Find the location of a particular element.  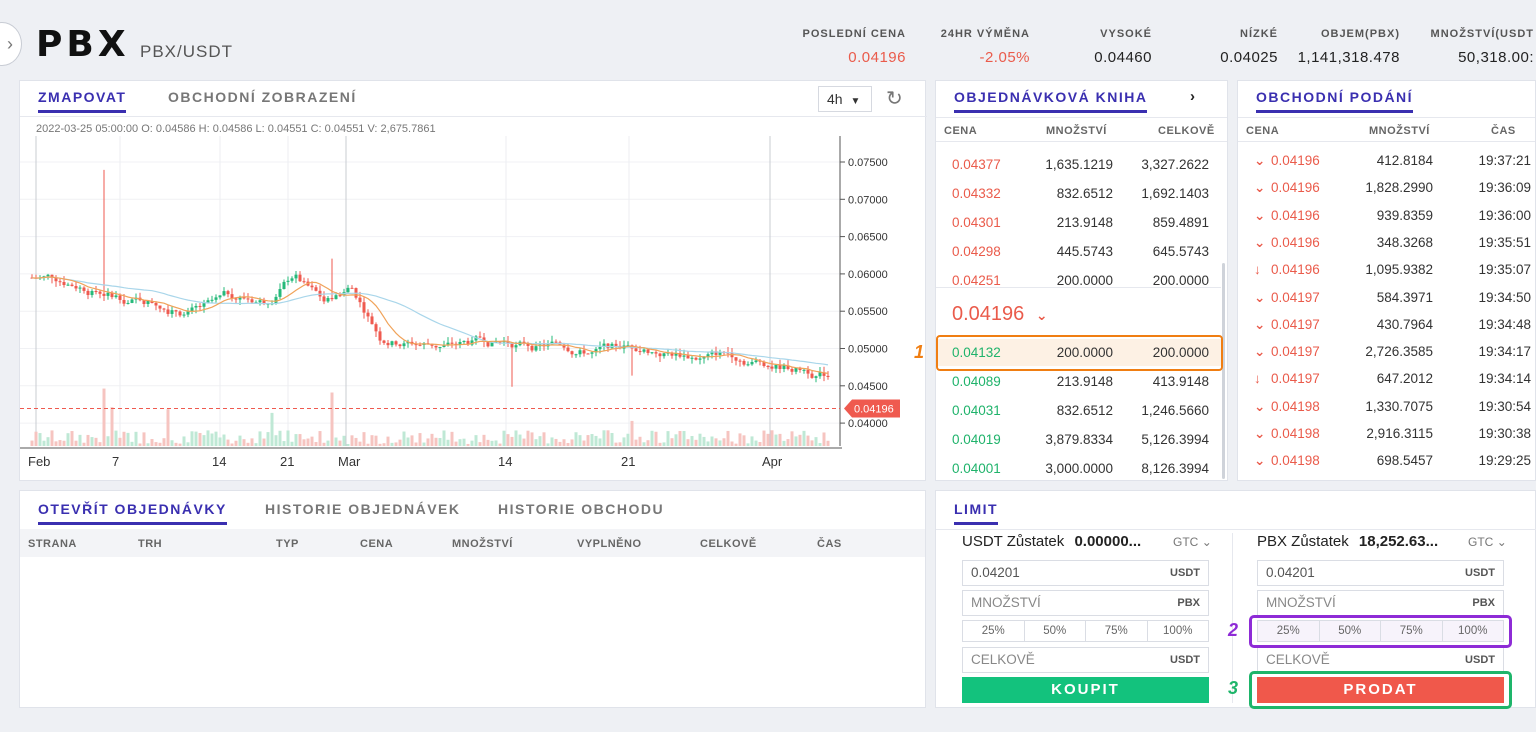

sell-percent-selector: 25% 50% 75% 100% is located at coordinates (1380, 631).